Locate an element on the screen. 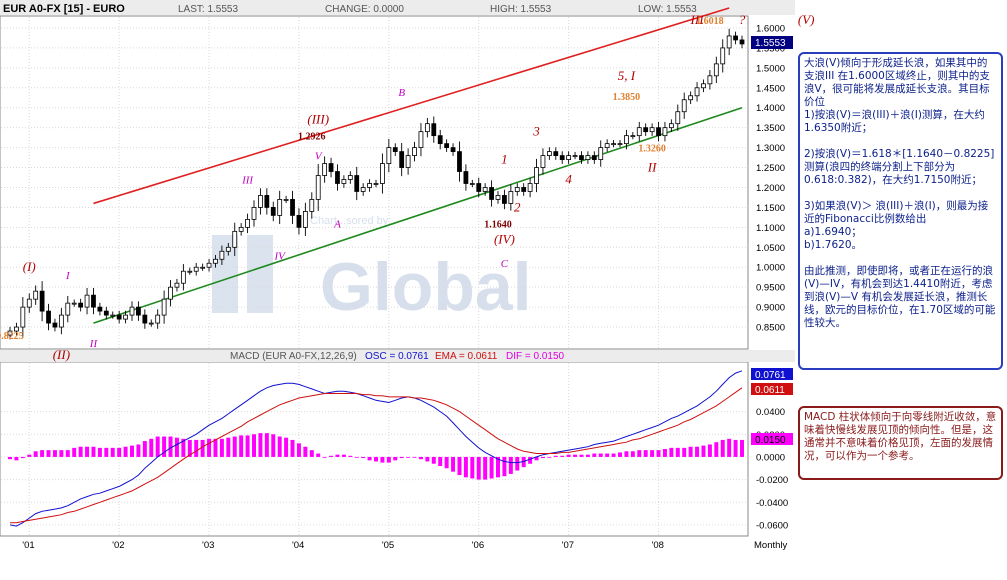 This screenshot has height=580, width=1007. price-tick-label: 1.5000 is located at coordinates (770, 68).